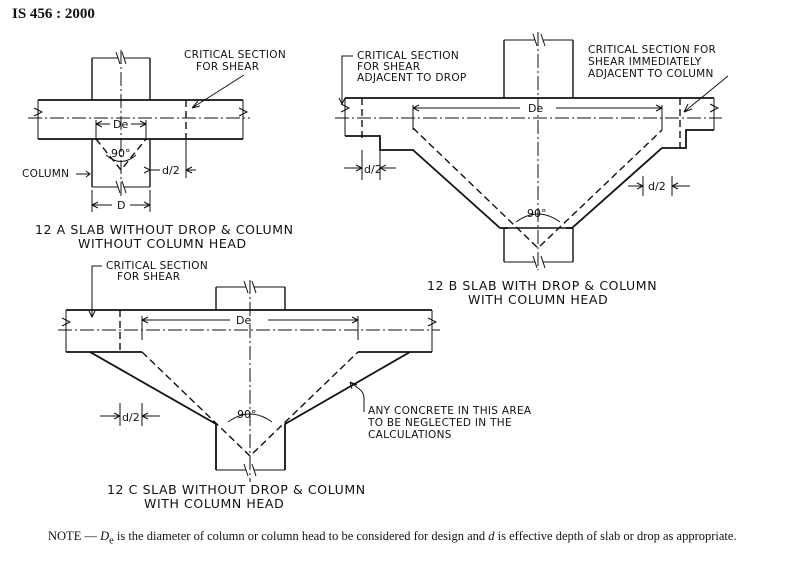 Image resolution: width=801 pixels, height=567 pixels. I want to click on d-label-12a: D, so click(121, 205).